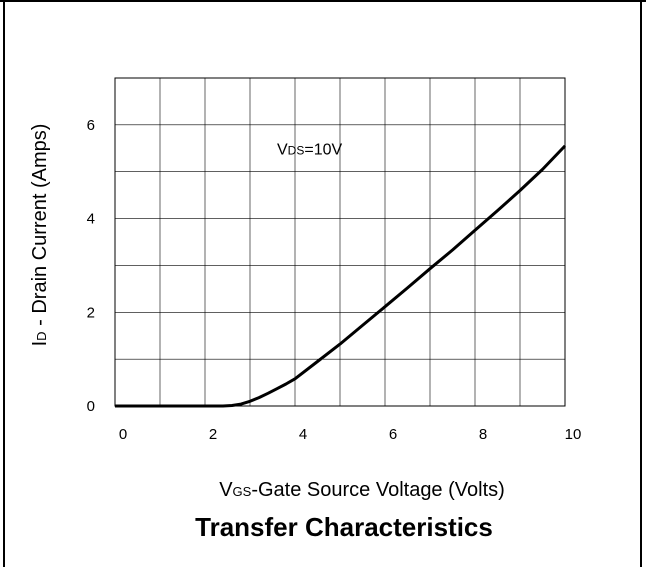 Image resolution: width=646 pixels, height=567 pixels. Describe the element at coordinates (303, 434) in the screenshot. I see `x-tick-label: 4` at that location.